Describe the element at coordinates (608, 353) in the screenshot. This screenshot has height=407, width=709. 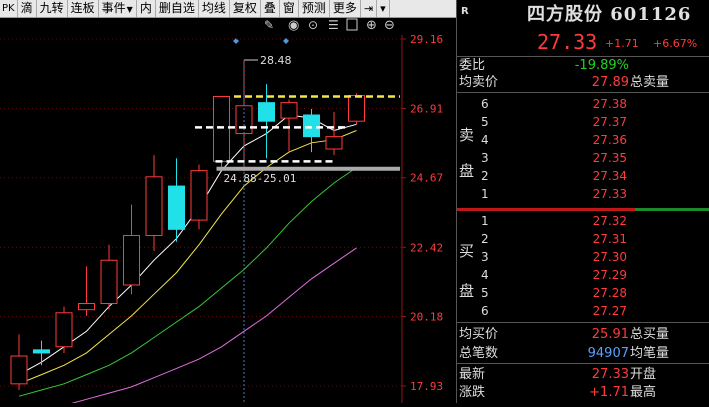
I see `total-trades-value: 94907` at that location.